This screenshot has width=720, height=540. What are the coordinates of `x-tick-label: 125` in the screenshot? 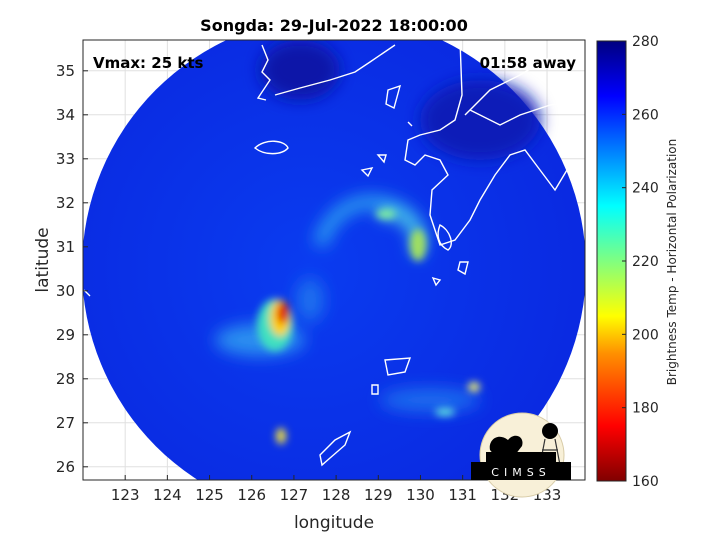 It's located at (209, 495).